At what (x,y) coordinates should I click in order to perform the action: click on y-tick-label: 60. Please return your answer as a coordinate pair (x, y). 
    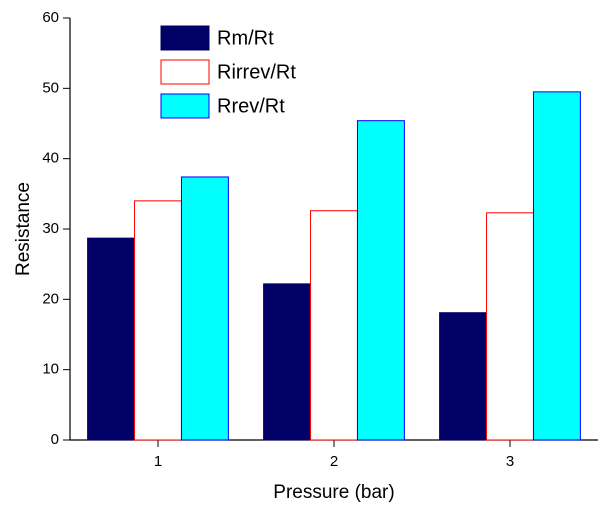
    Looking at the image, I should click on (50, 17).